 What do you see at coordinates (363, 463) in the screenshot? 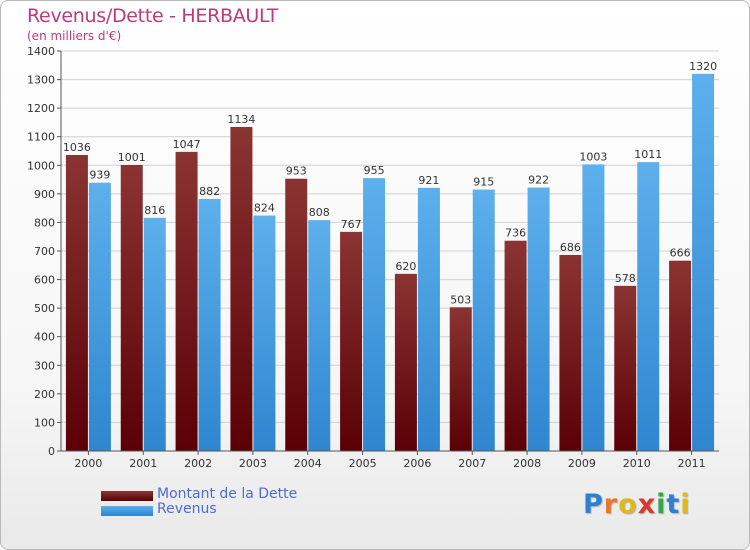
I see `x-tick-label: 2005` at bounding box center [363, 463].